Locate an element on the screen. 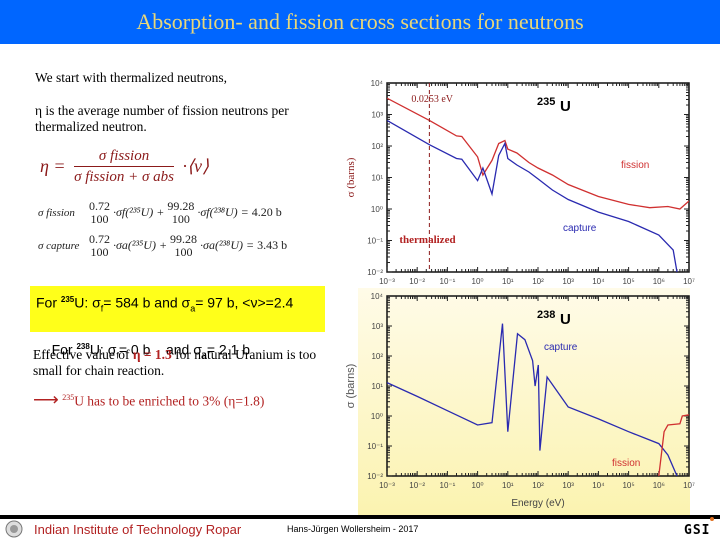 The image size is (720, 544). eta-factor: ·⟨ν⟩ is located at coordinates (196, 166).